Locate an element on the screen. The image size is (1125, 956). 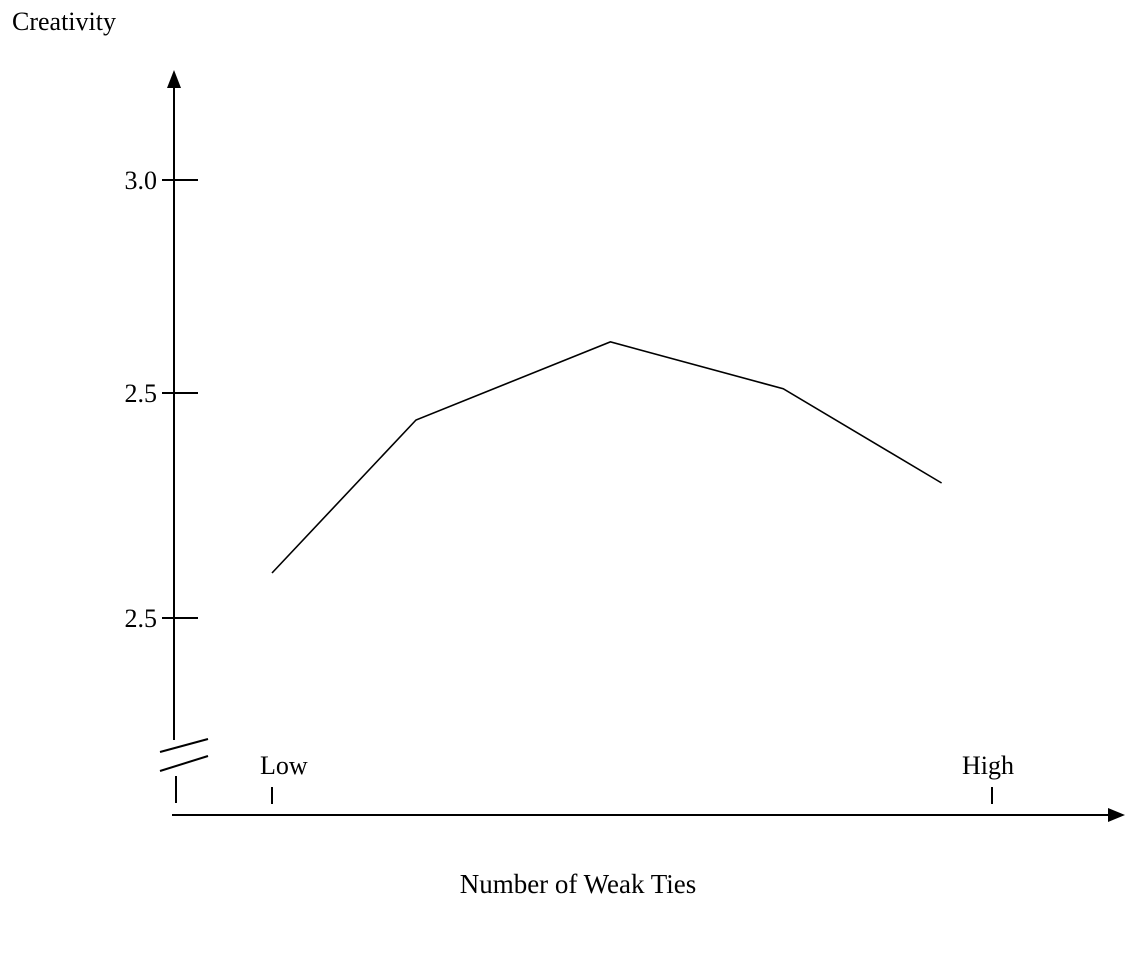
y-tick-label: 3.0 is located at coordinates (141, 180).